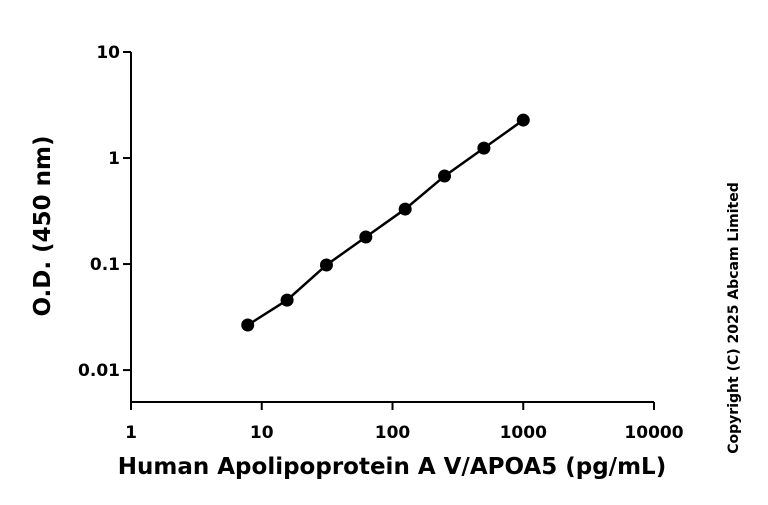  Describe the element at coordinates (385, 223) in the screenshot. I see `fit-line` at that location.